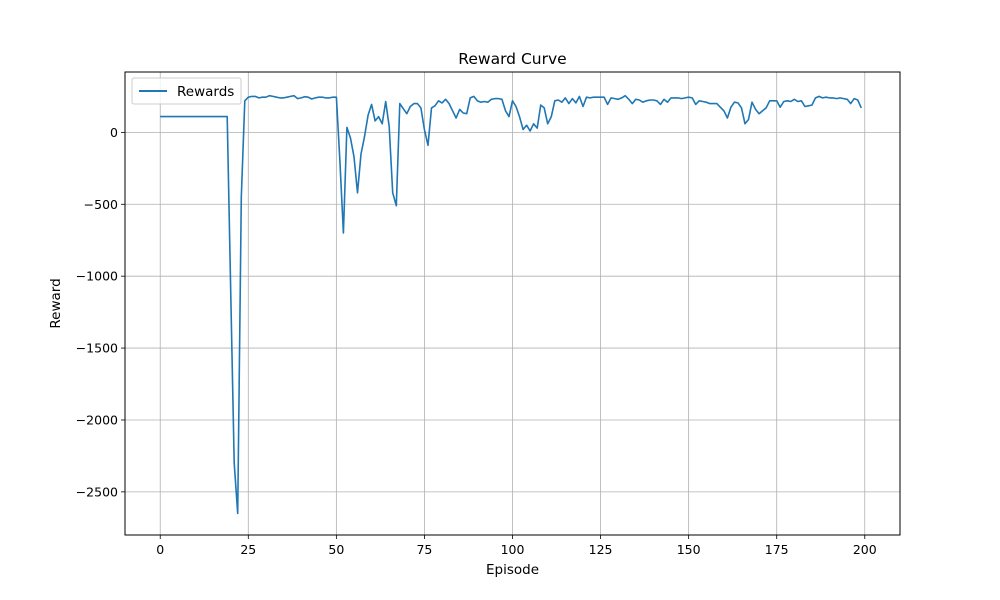 This screenshot has width=1000, height=600. What do you see at coordinates (777, 549) in the screenshot?
I see `x-tick-label: 175` at bounding box center [777, 549].